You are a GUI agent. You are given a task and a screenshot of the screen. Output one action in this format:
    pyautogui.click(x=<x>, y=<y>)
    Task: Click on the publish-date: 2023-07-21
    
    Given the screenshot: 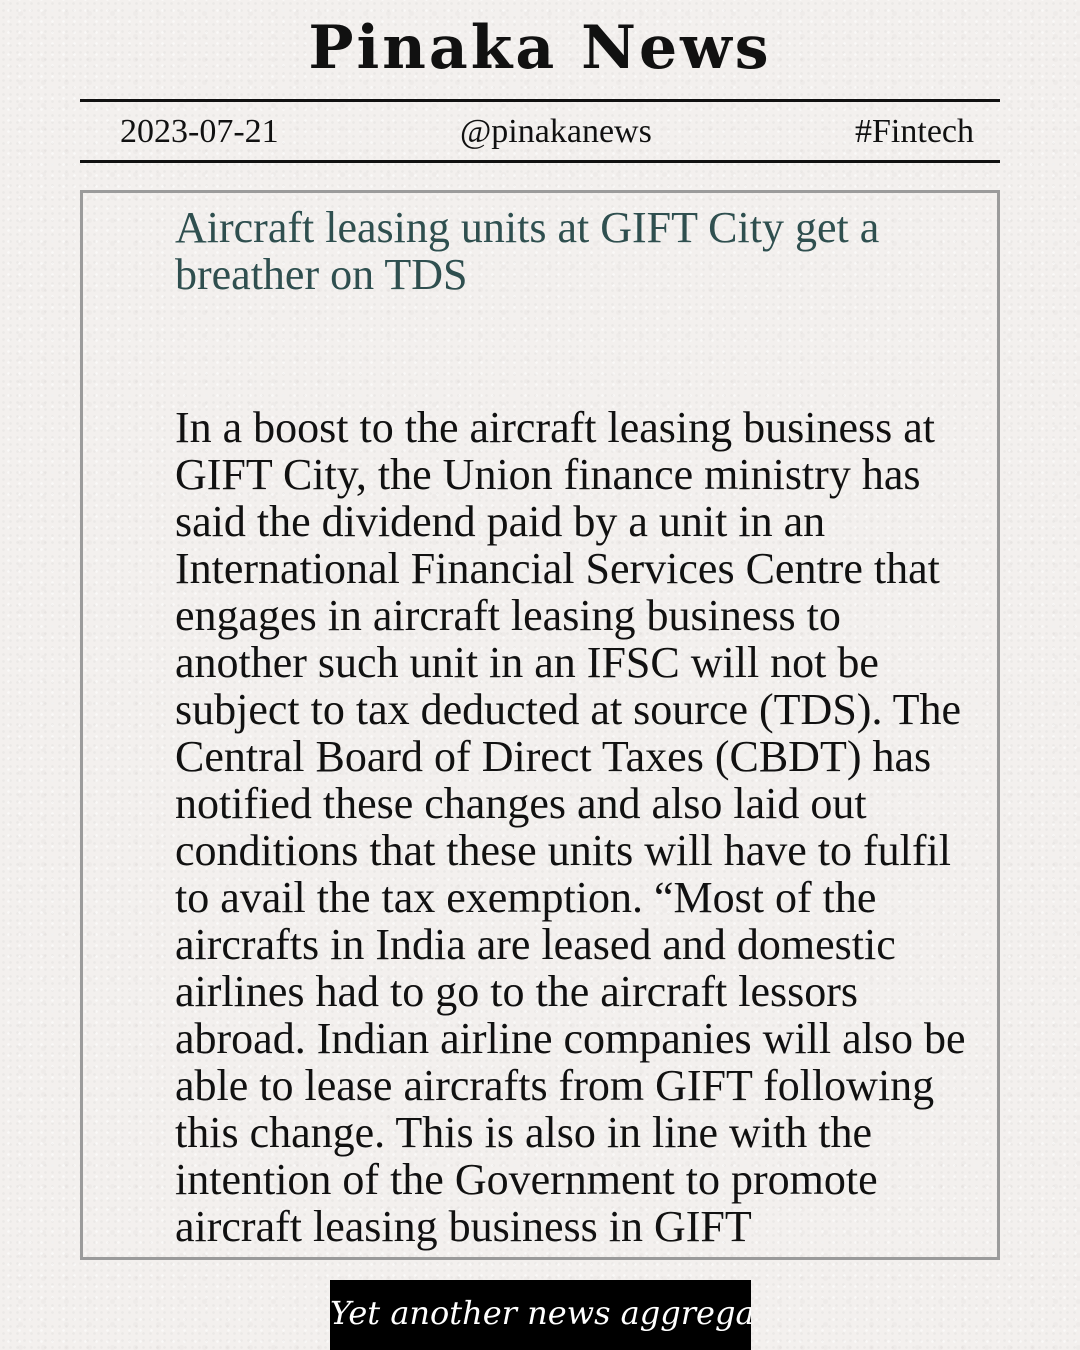 What is the action you would take?
    pyautogui.click(x=199, y=131)
    